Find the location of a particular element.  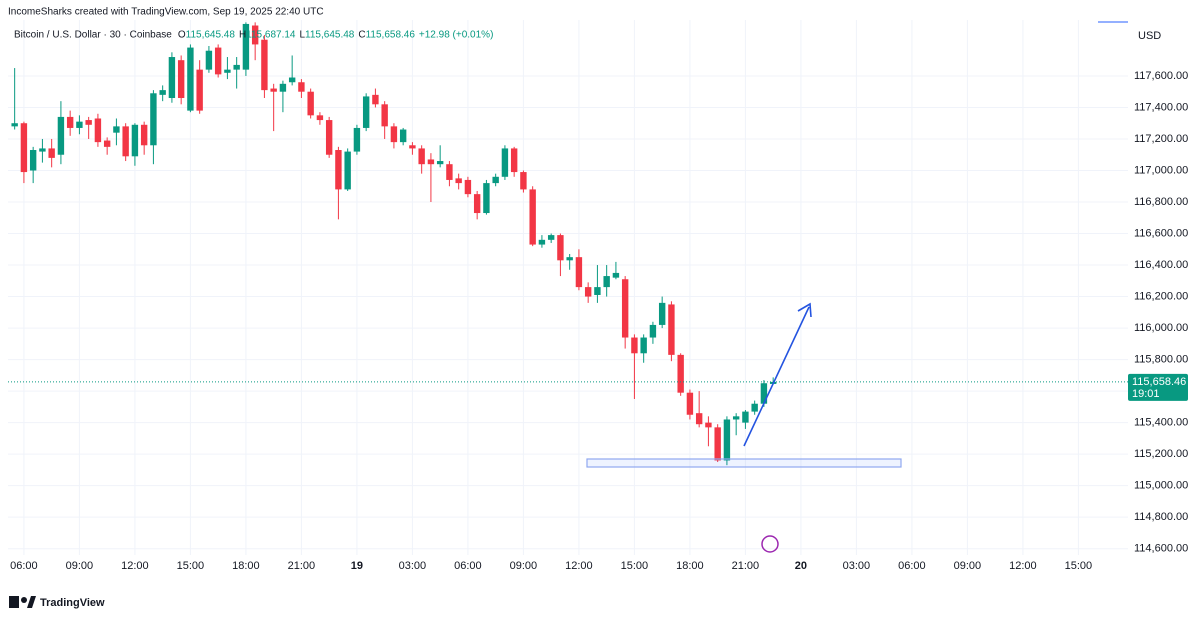

brand: TradingView is located at coordinates (72, 603).